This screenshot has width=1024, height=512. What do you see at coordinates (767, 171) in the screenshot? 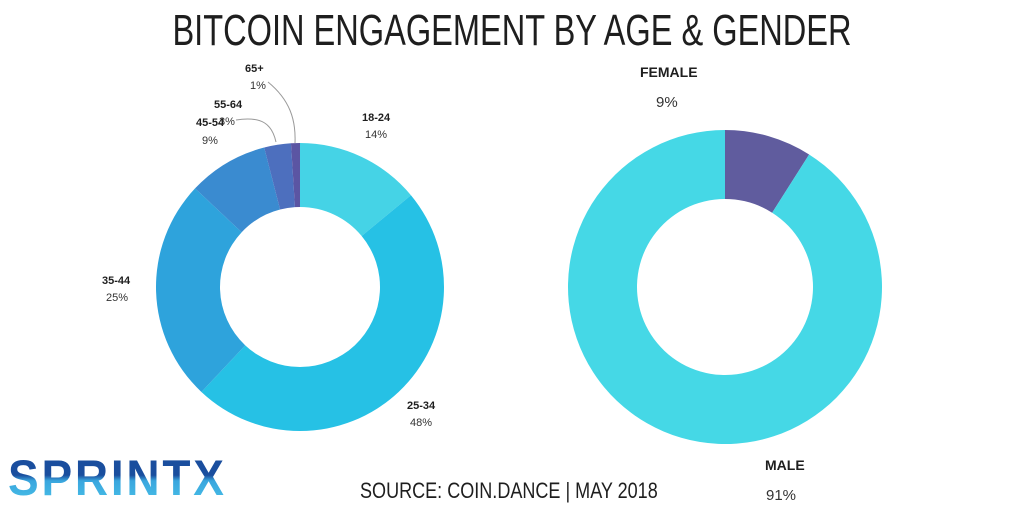
I see `gender-slice-female` at bounding box center [767, 171].